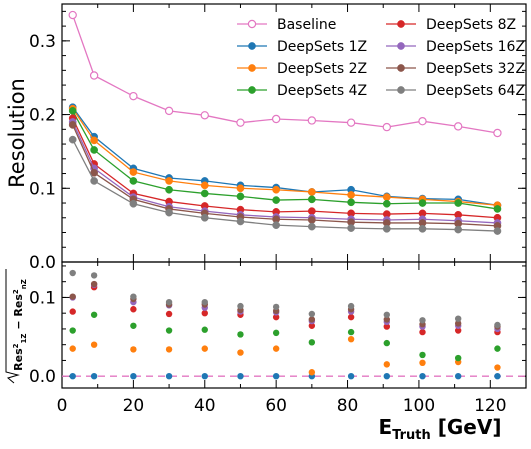 This screenshot has height=449, width=531. I want to click on legend-label: DeepSets 32Z, so click(475, 69).